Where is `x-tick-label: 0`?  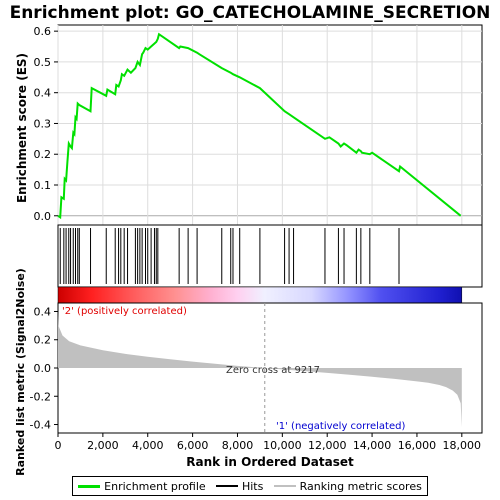 x-tick-label: 0 is located at coordinates (58, 445).